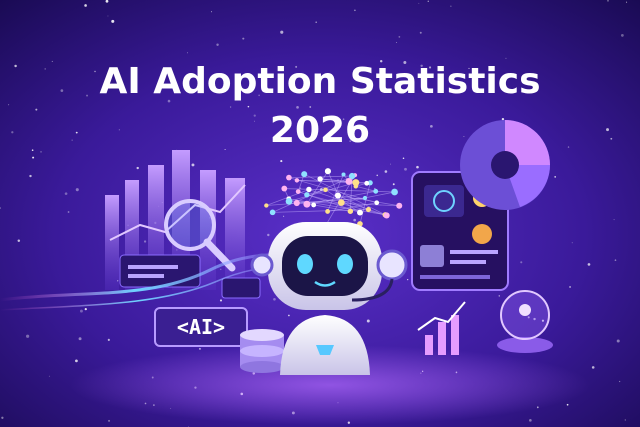  Describe the element at coordinates (319, 81) in the screenshot. I see `title-line-1: AI Adoption Statistics` at that location.